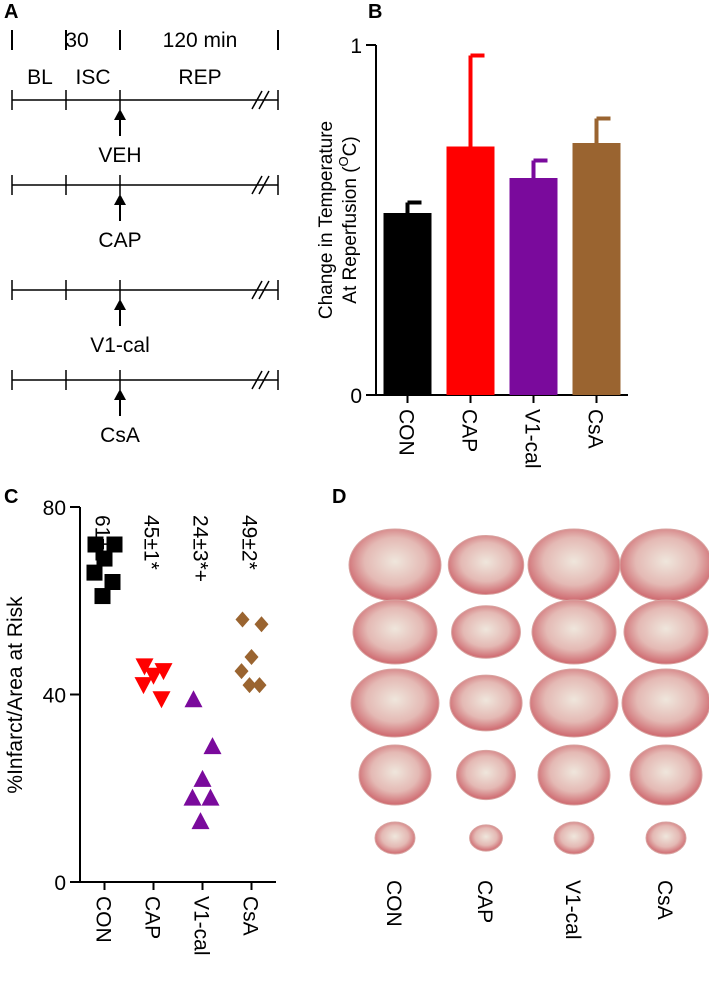 The height and width of the screenshot is (988, 709). Describe the element at coordinates (249, 542) in the screenshot. I see `annotation: 49±2*` at that location.